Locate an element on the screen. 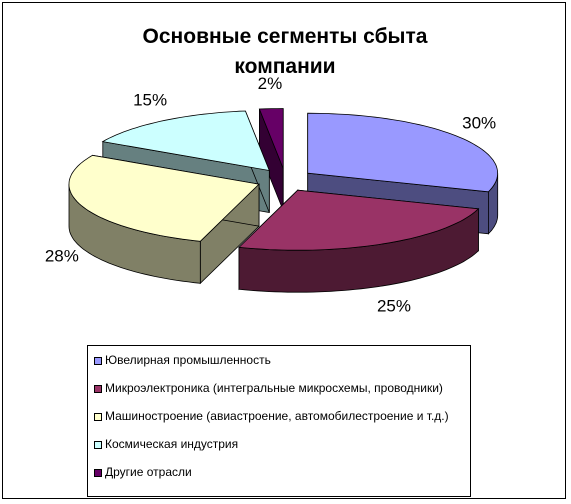 The width and height of the screenshot is (571, 504). legend-item: Ювелирная промышленность is located at coordinates (280, 368).